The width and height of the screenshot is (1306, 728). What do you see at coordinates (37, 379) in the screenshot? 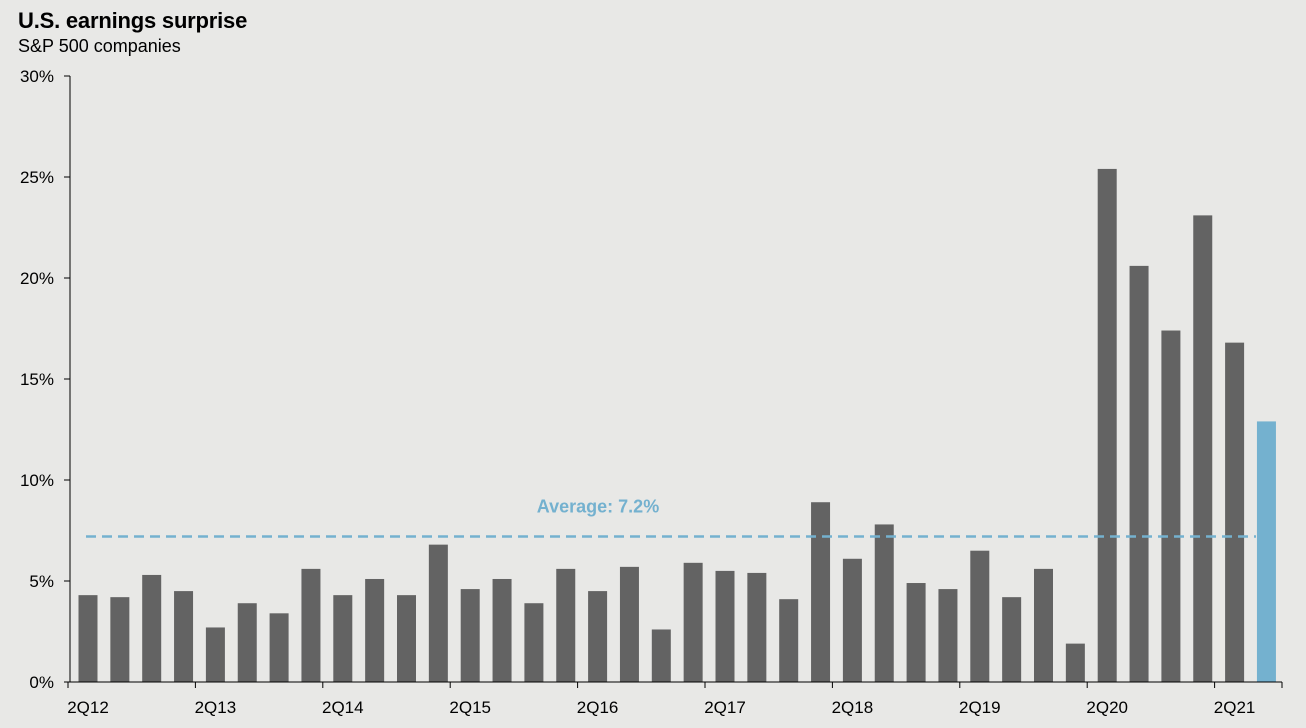
I see `y-tick-label: 15%` at bounding box center [37, 379].